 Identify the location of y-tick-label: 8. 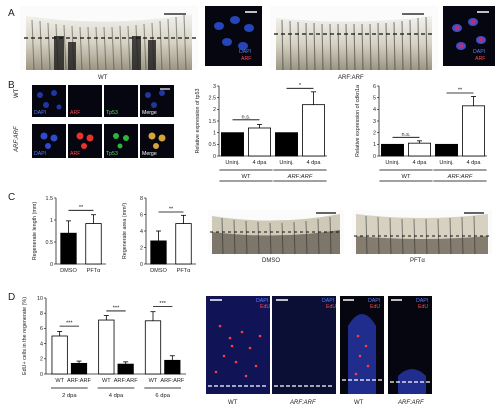
(41, 314).